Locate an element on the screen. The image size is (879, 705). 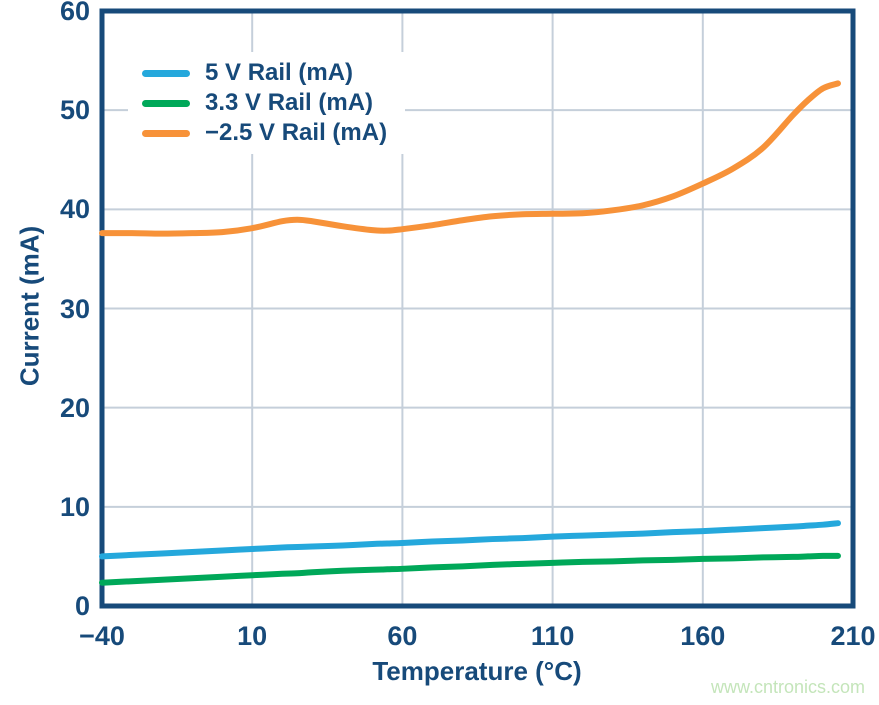
legend-item-3v3-rail: 3.3 V Rail (mA) is located at coordinates (264, 103).